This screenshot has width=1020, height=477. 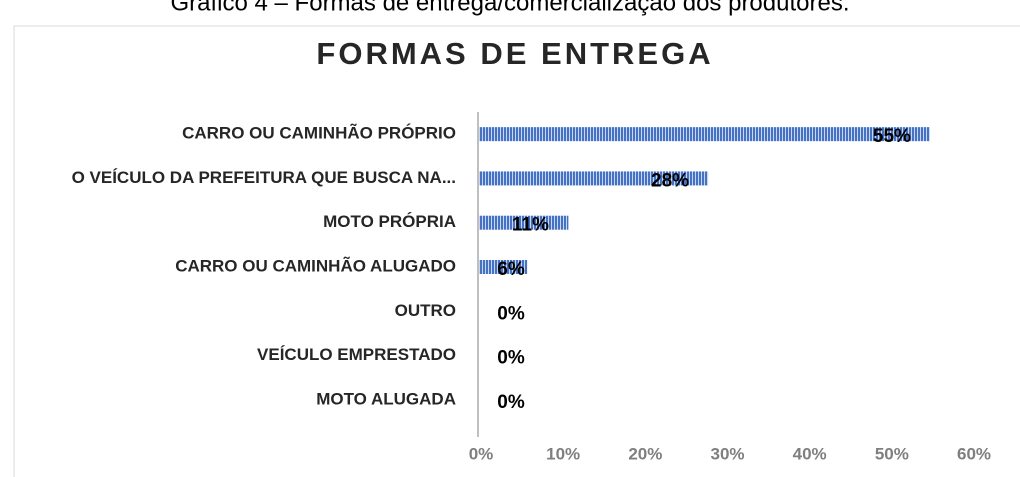 What do you see at coordinates (511, 269) in the screenshot?
I see `value-label: 6%` at bounding box center [511, 269].